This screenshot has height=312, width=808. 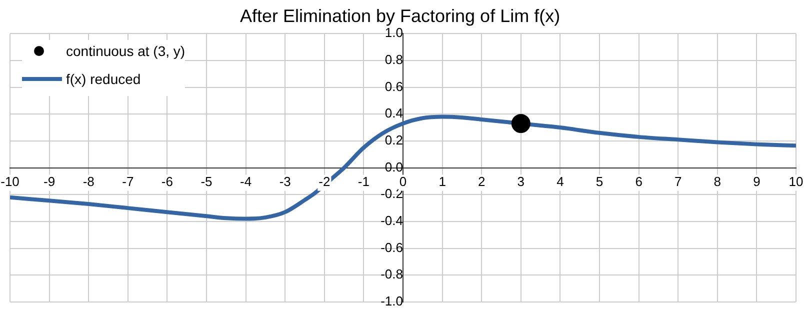 I want to click on x-tick-label: 7, so click(x=678, y=181).